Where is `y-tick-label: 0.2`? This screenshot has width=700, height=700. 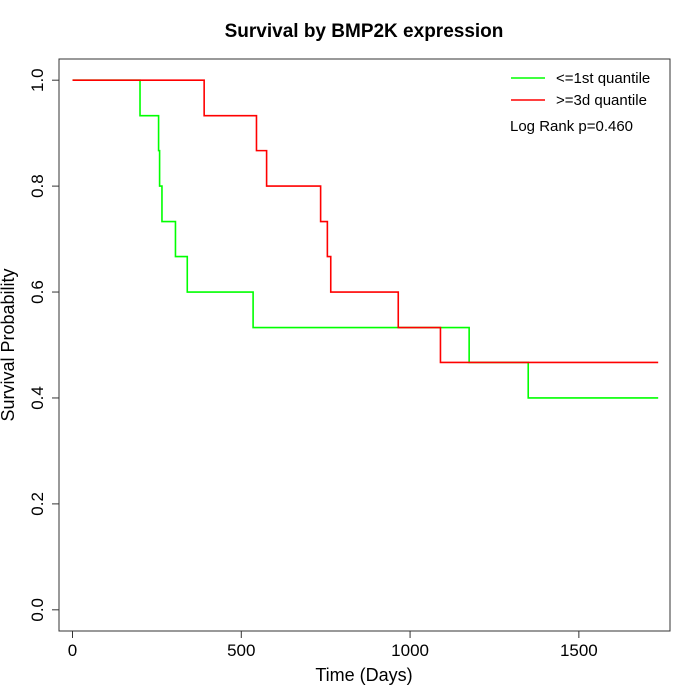
y-tick-label: 0.2 is located at coordinates (37, 504).